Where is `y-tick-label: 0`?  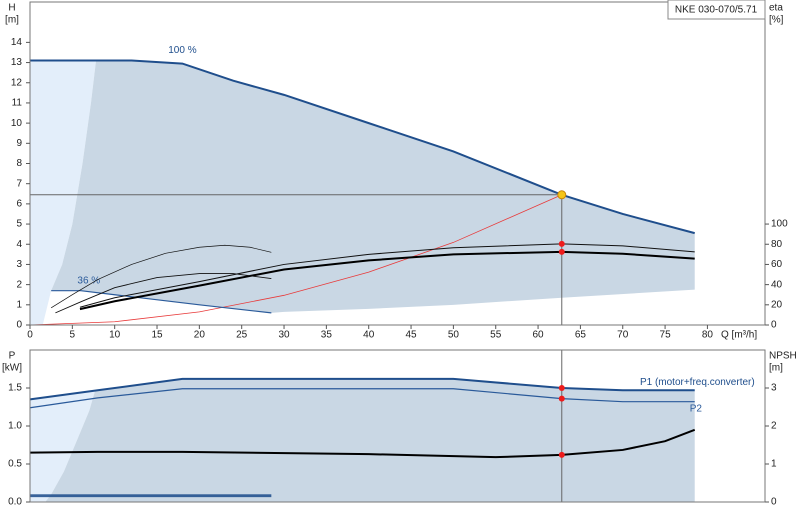
y-tick-label: 0 is located at coordinates (19, 325).